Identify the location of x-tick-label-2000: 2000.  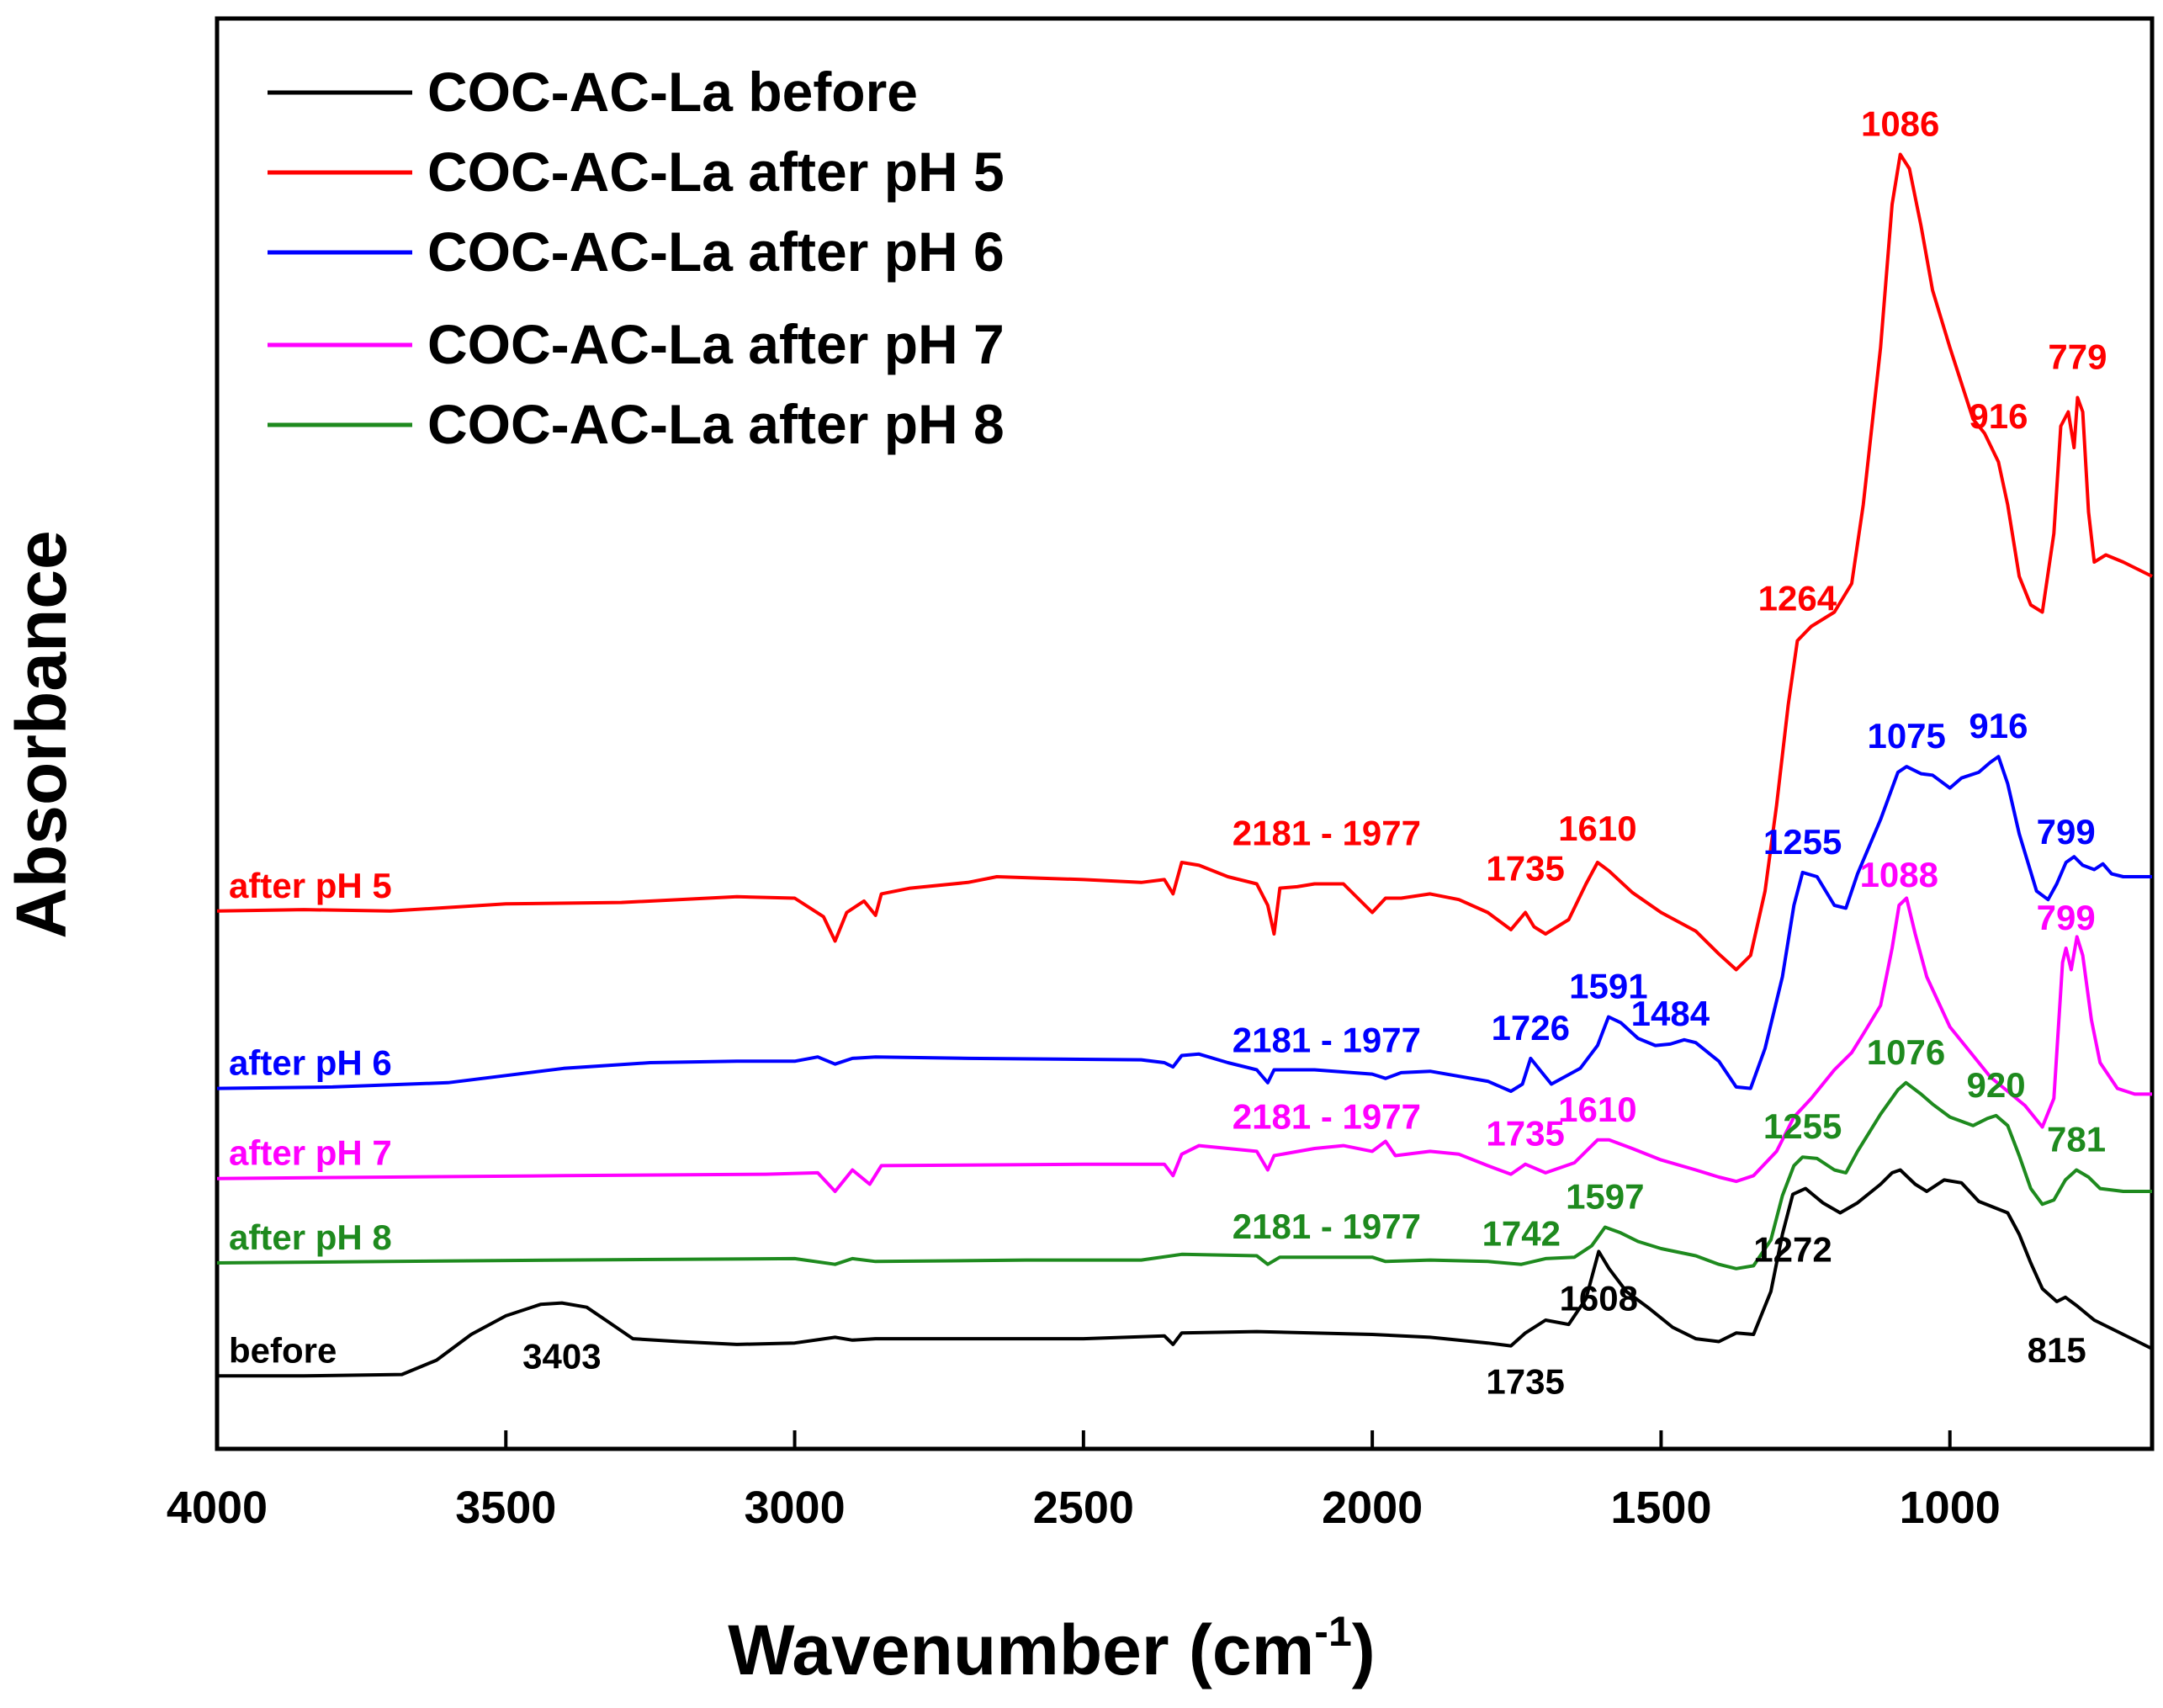
(1372, 1508).